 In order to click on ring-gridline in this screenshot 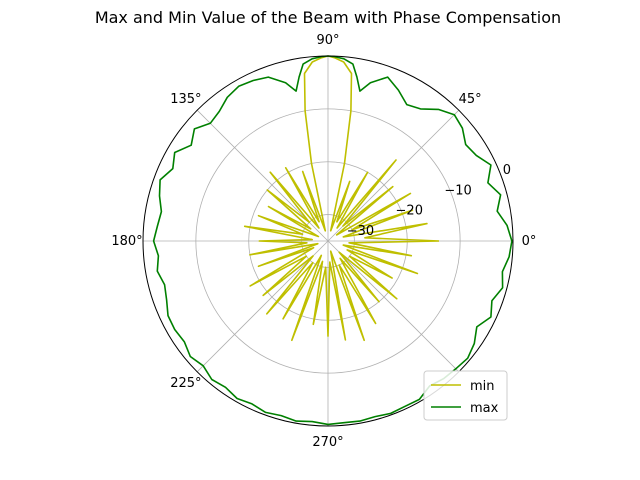, I will do `click(328, 241)`.